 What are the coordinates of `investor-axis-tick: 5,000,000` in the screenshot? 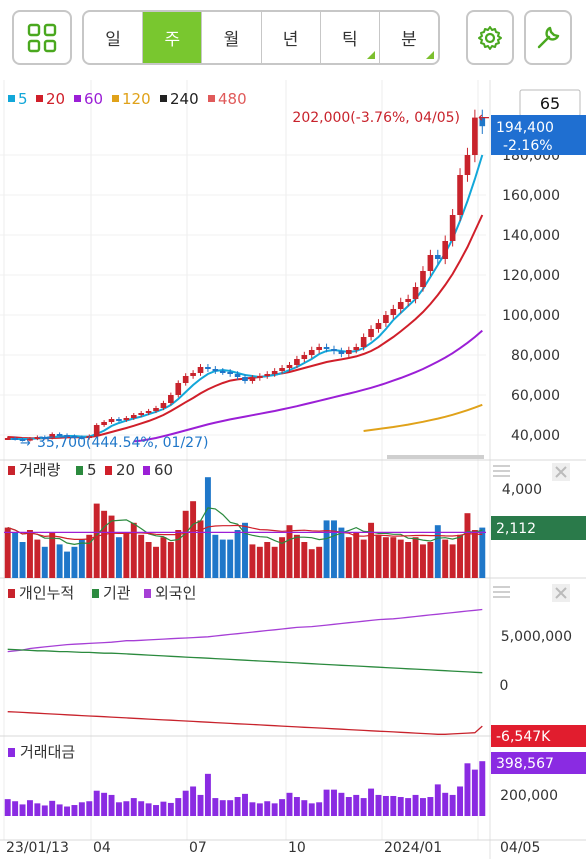 It's located at (536, 637).